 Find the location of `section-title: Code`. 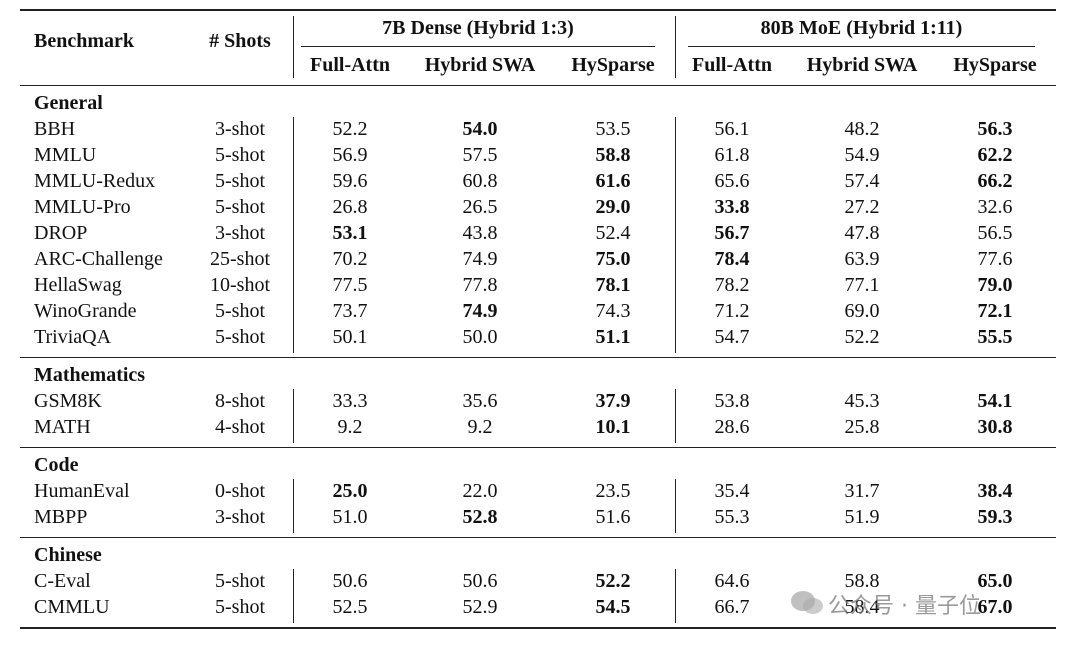

section-title: Code is located at coordinates (56, 465).